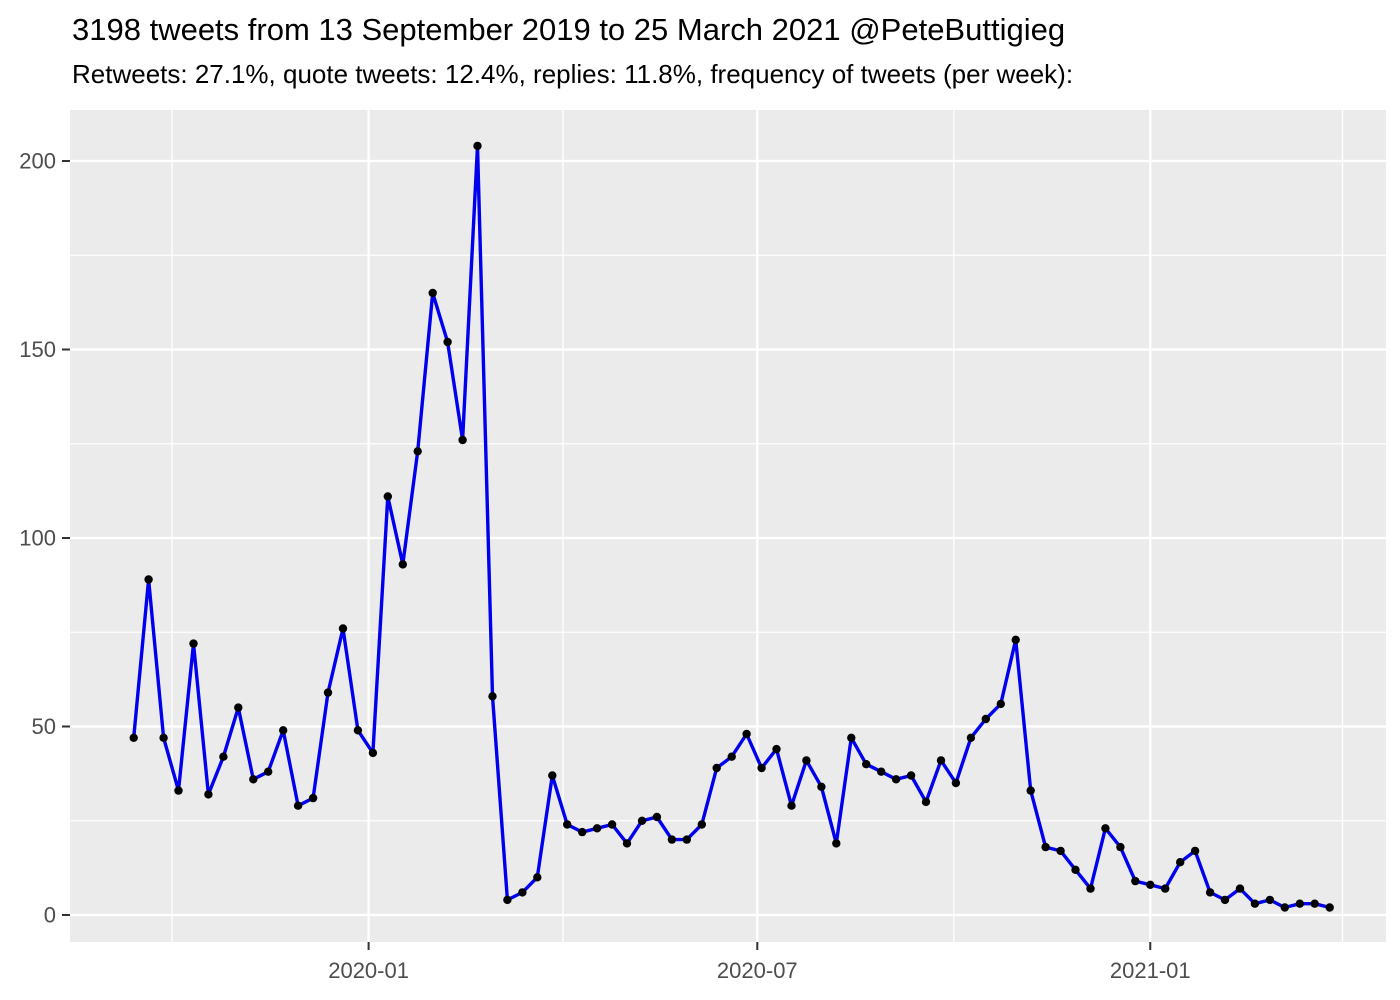 This screenshot has height=1000, width=1400. What do you see at coordinates (44, 726) in the screenshot?
I see `y-axis-tick-label: 50` at bounding box center [44, 726].